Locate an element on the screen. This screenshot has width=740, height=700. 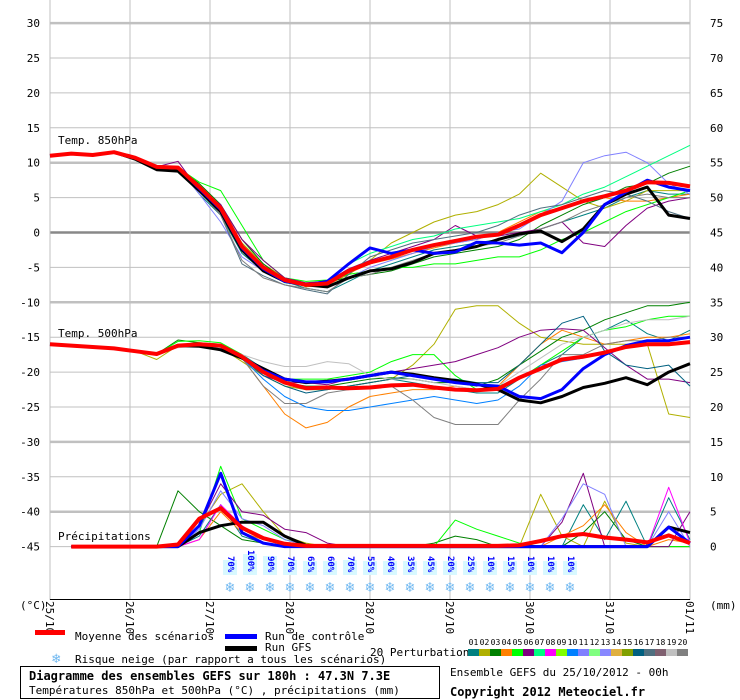
left-tick-label: -20 is located at coordinates (30, 372).